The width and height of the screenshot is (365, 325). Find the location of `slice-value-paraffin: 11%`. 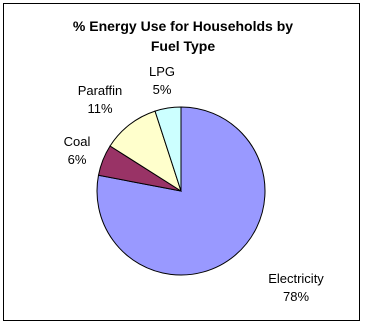

slice-value-paraffin: 11% is located at coordinates (99, 108).